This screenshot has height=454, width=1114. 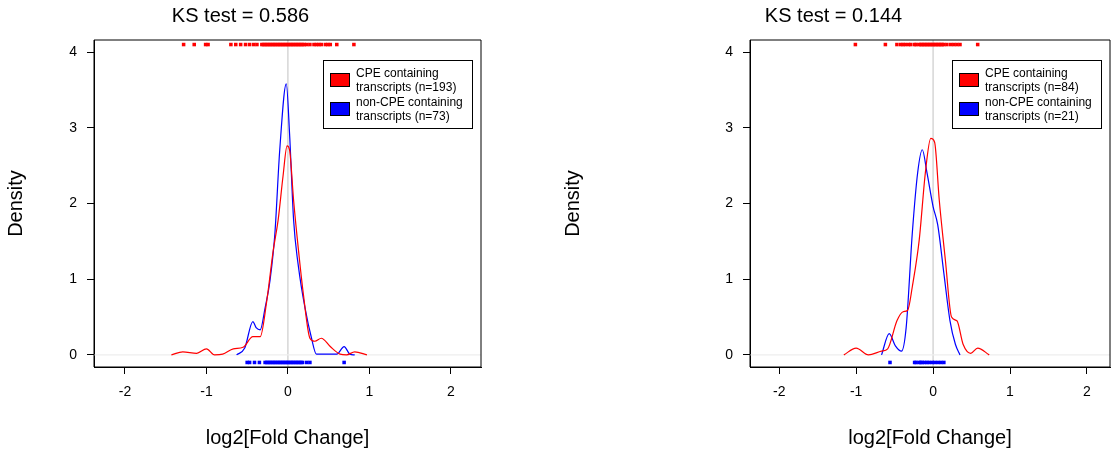 I want to click on chart-title: KS test = 0.144, so click(x=833, y=14).